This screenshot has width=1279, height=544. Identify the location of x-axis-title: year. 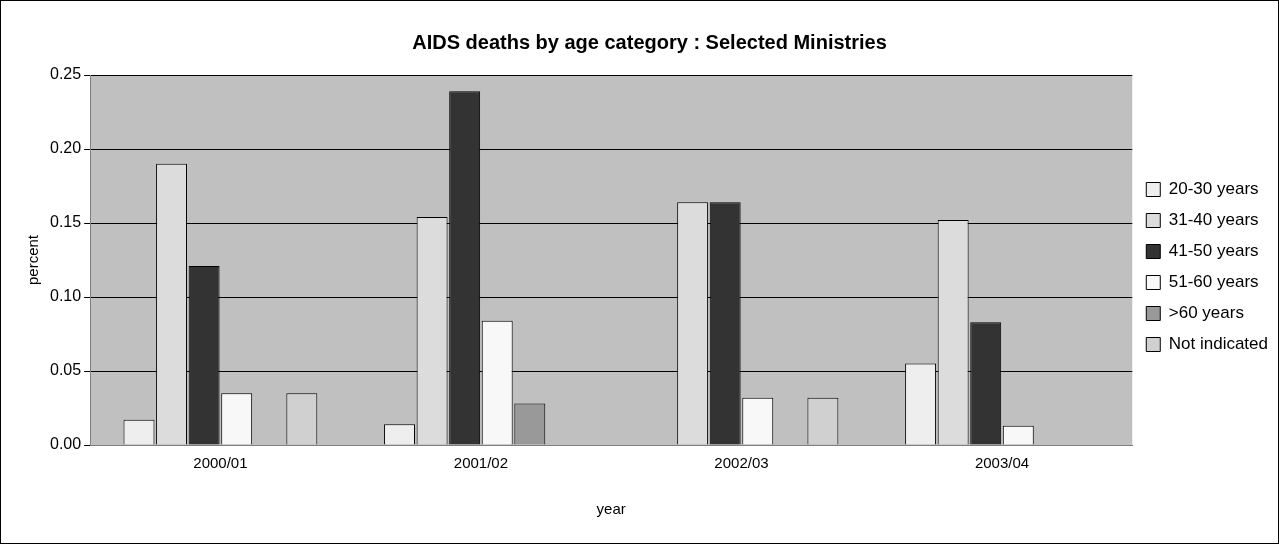
(611, 509).